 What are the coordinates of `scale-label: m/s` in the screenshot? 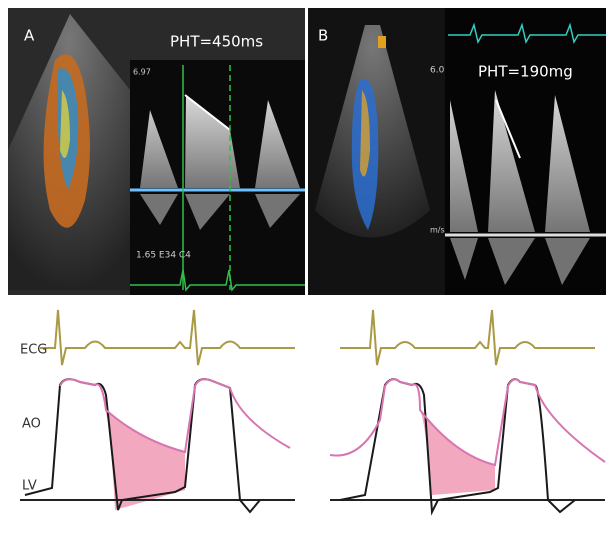 It's located at (437, 230).